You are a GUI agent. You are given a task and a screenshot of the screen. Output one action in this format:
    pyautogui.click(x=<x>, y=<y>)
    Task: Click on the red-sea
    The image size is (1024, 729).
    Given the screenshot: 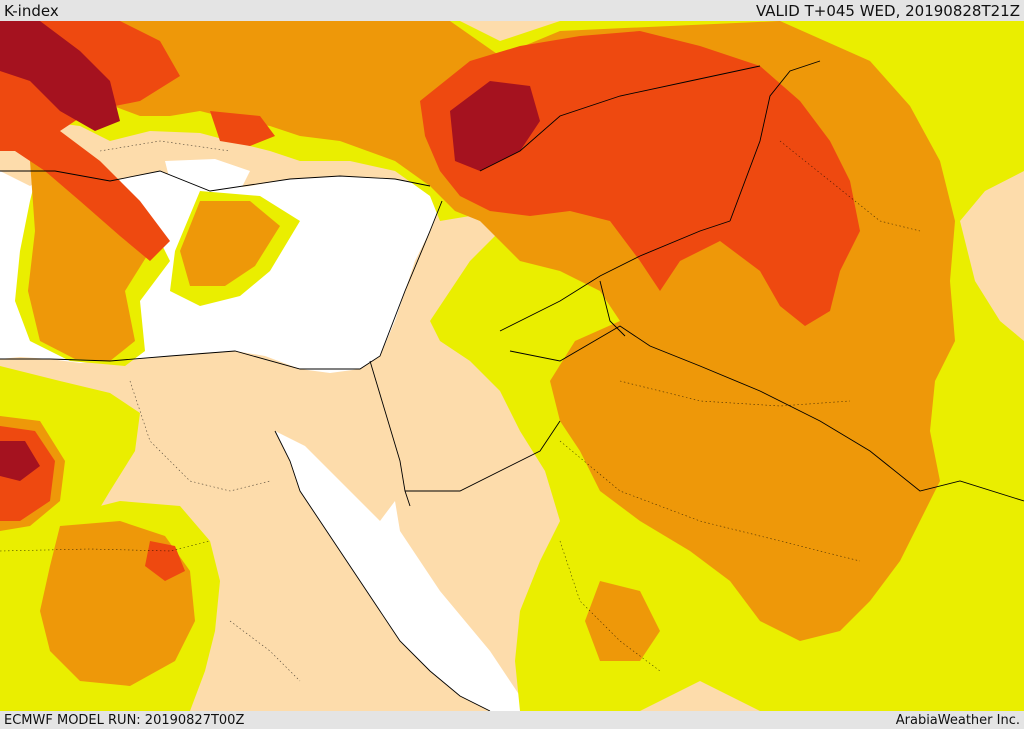 What is the action you would take?
    pyautogui.click(x=402, y=571)
    